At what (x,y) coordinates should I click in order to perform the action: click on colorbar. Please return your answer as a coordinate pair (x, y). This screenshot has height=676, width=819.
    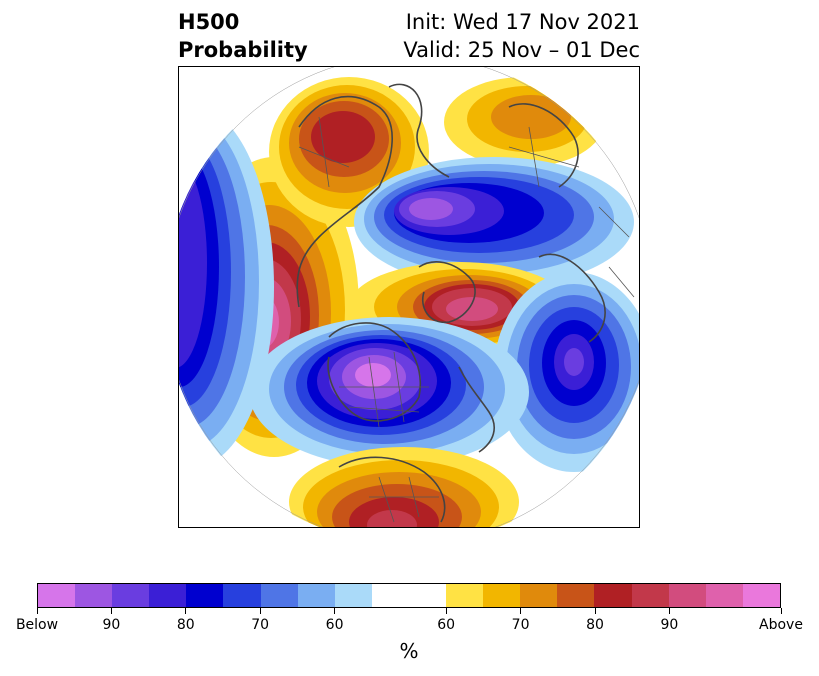
    Looking at the image, I should click on (409, 595).